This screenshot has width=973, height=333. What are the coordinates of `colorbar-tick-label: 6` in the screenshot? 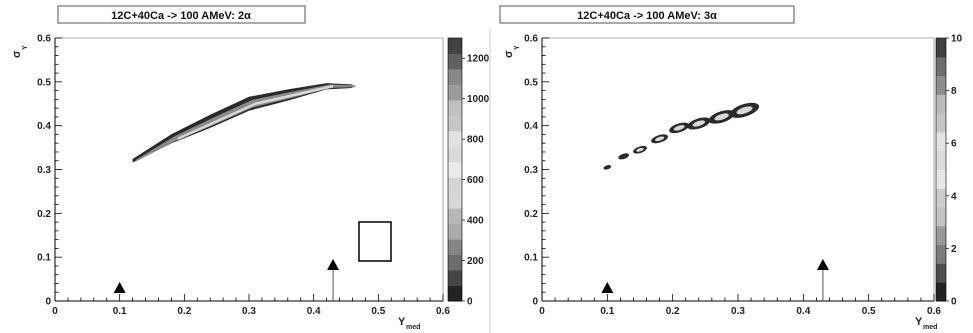 It's located at (954, 144).